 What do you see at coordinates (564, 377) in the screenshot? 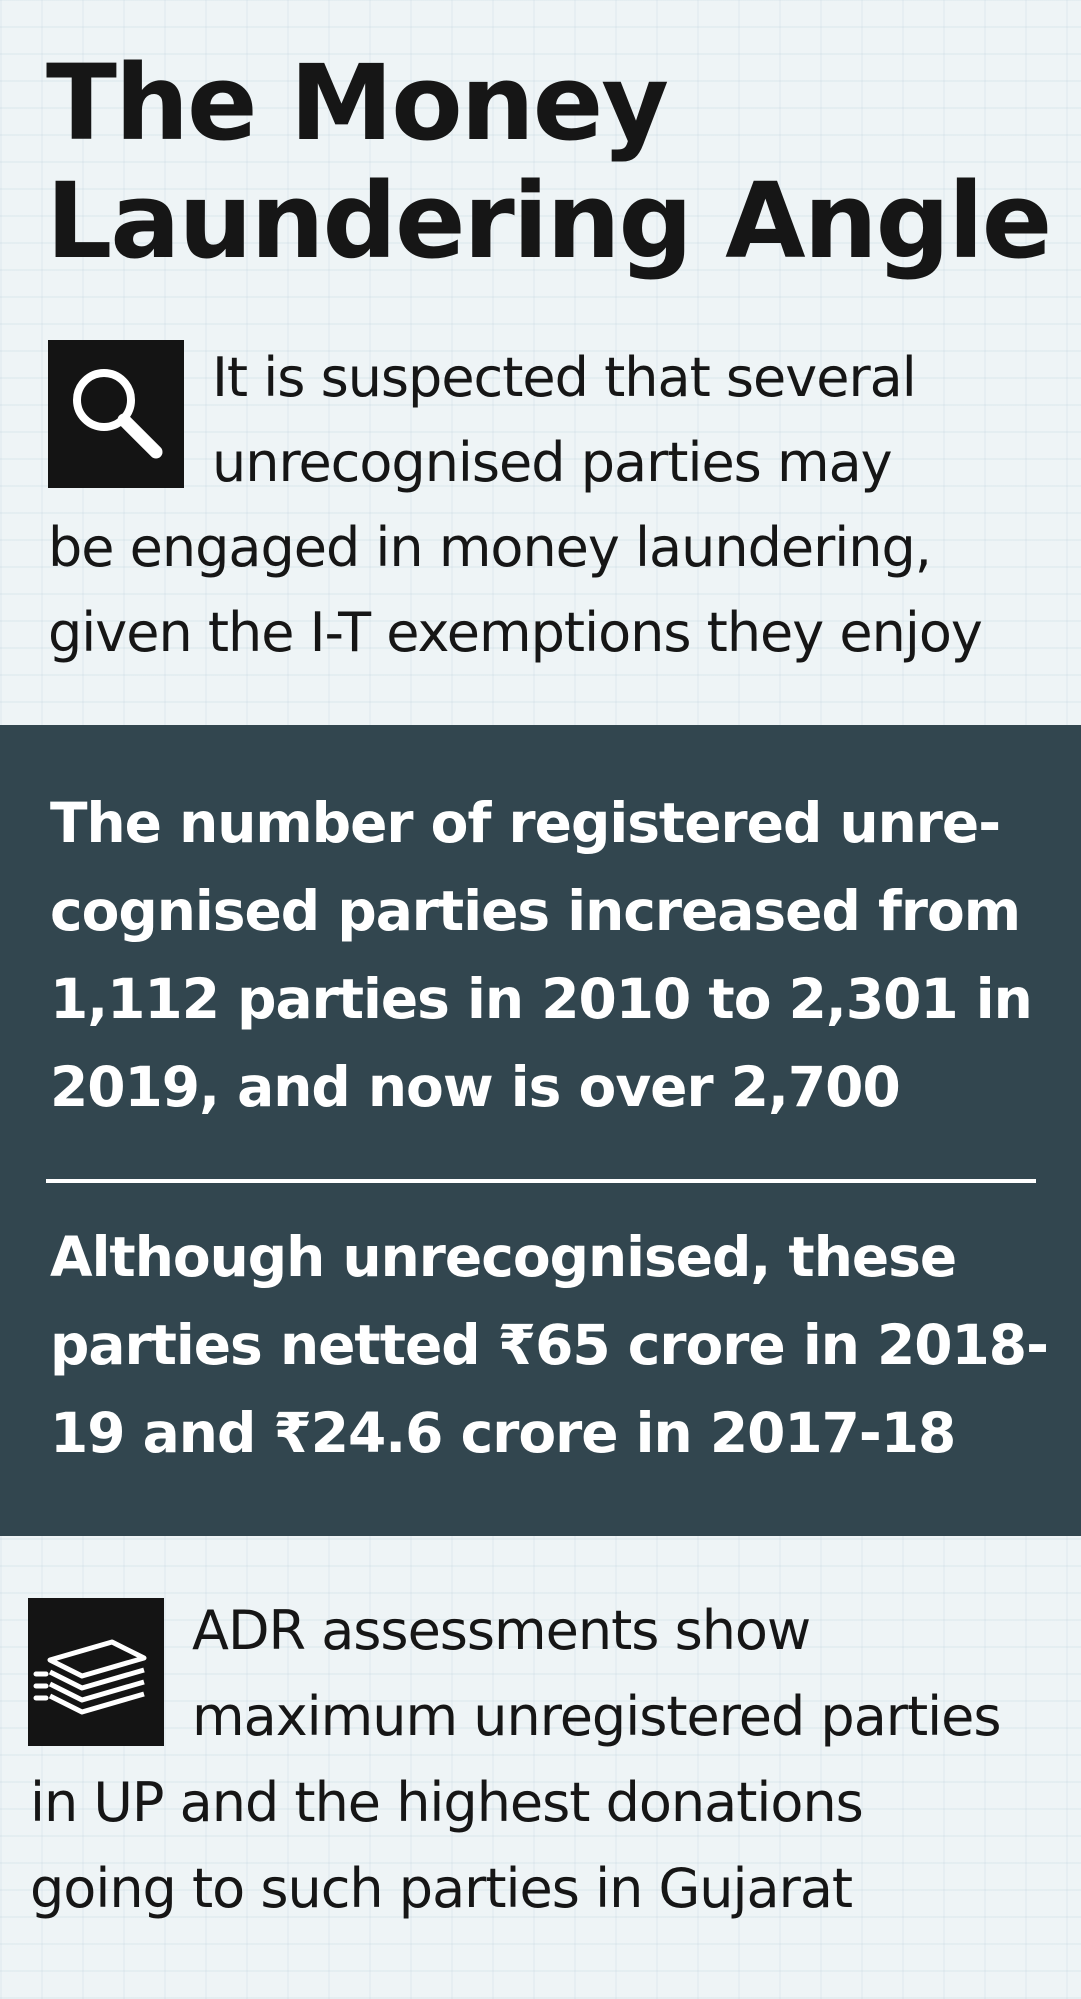
I see `intro-line: It is suspected that several` at bounding box center [564, 377].